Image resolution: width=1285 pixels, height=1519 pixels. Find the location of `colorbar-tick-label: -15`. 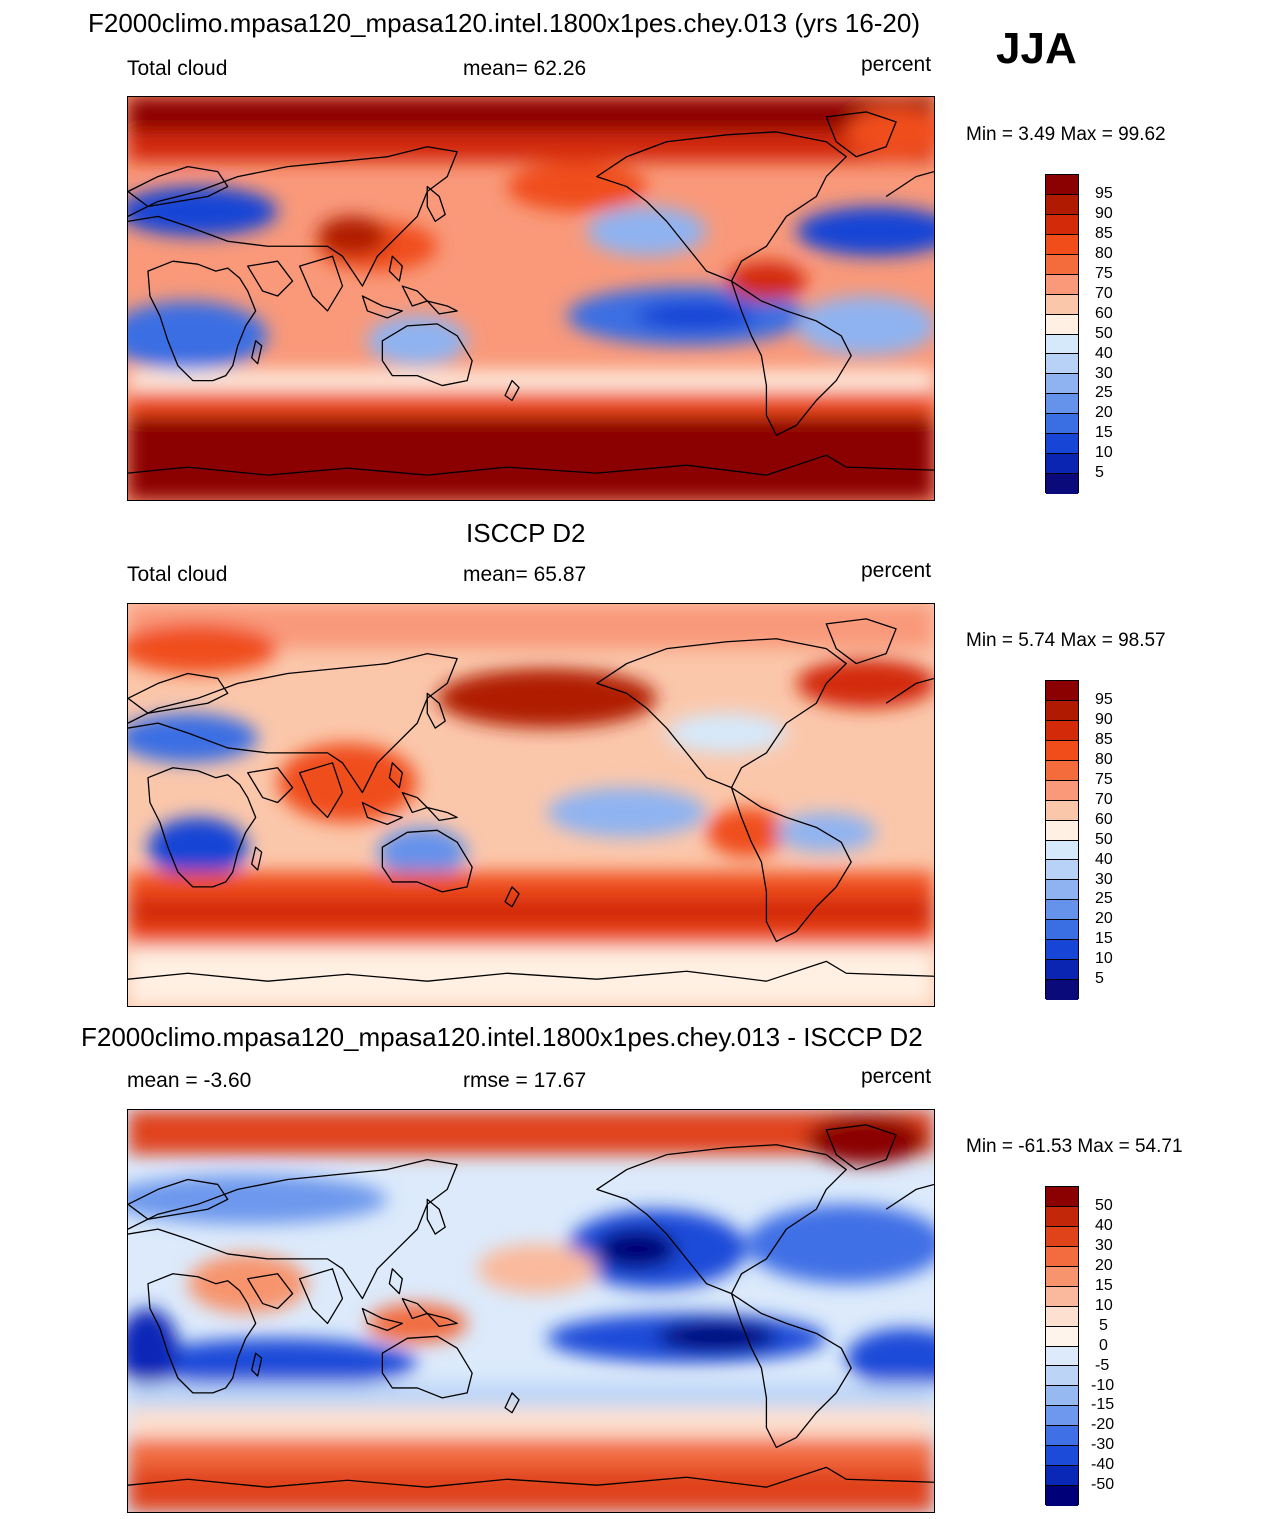

colorbar-tick-label: -15 is located at coordinates (1103, 1404).